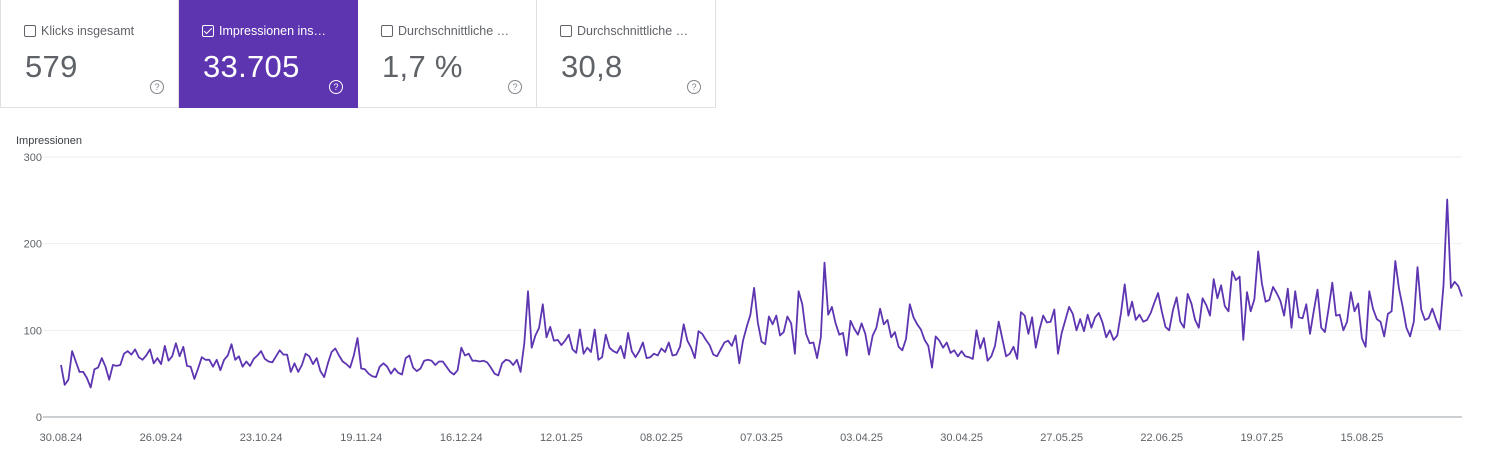  I want to click on x-tick-label: 30.08.24, so click(61, 438).